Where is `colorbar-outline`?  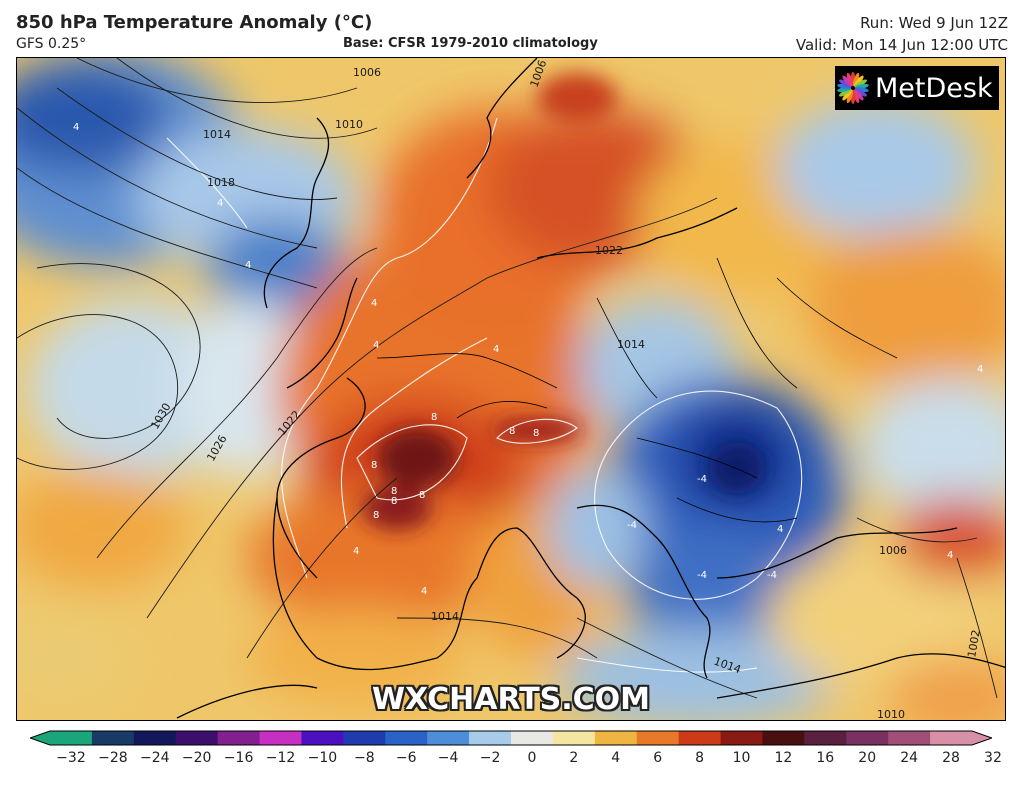 colorbar-outline is located at coordinates (511, 738).